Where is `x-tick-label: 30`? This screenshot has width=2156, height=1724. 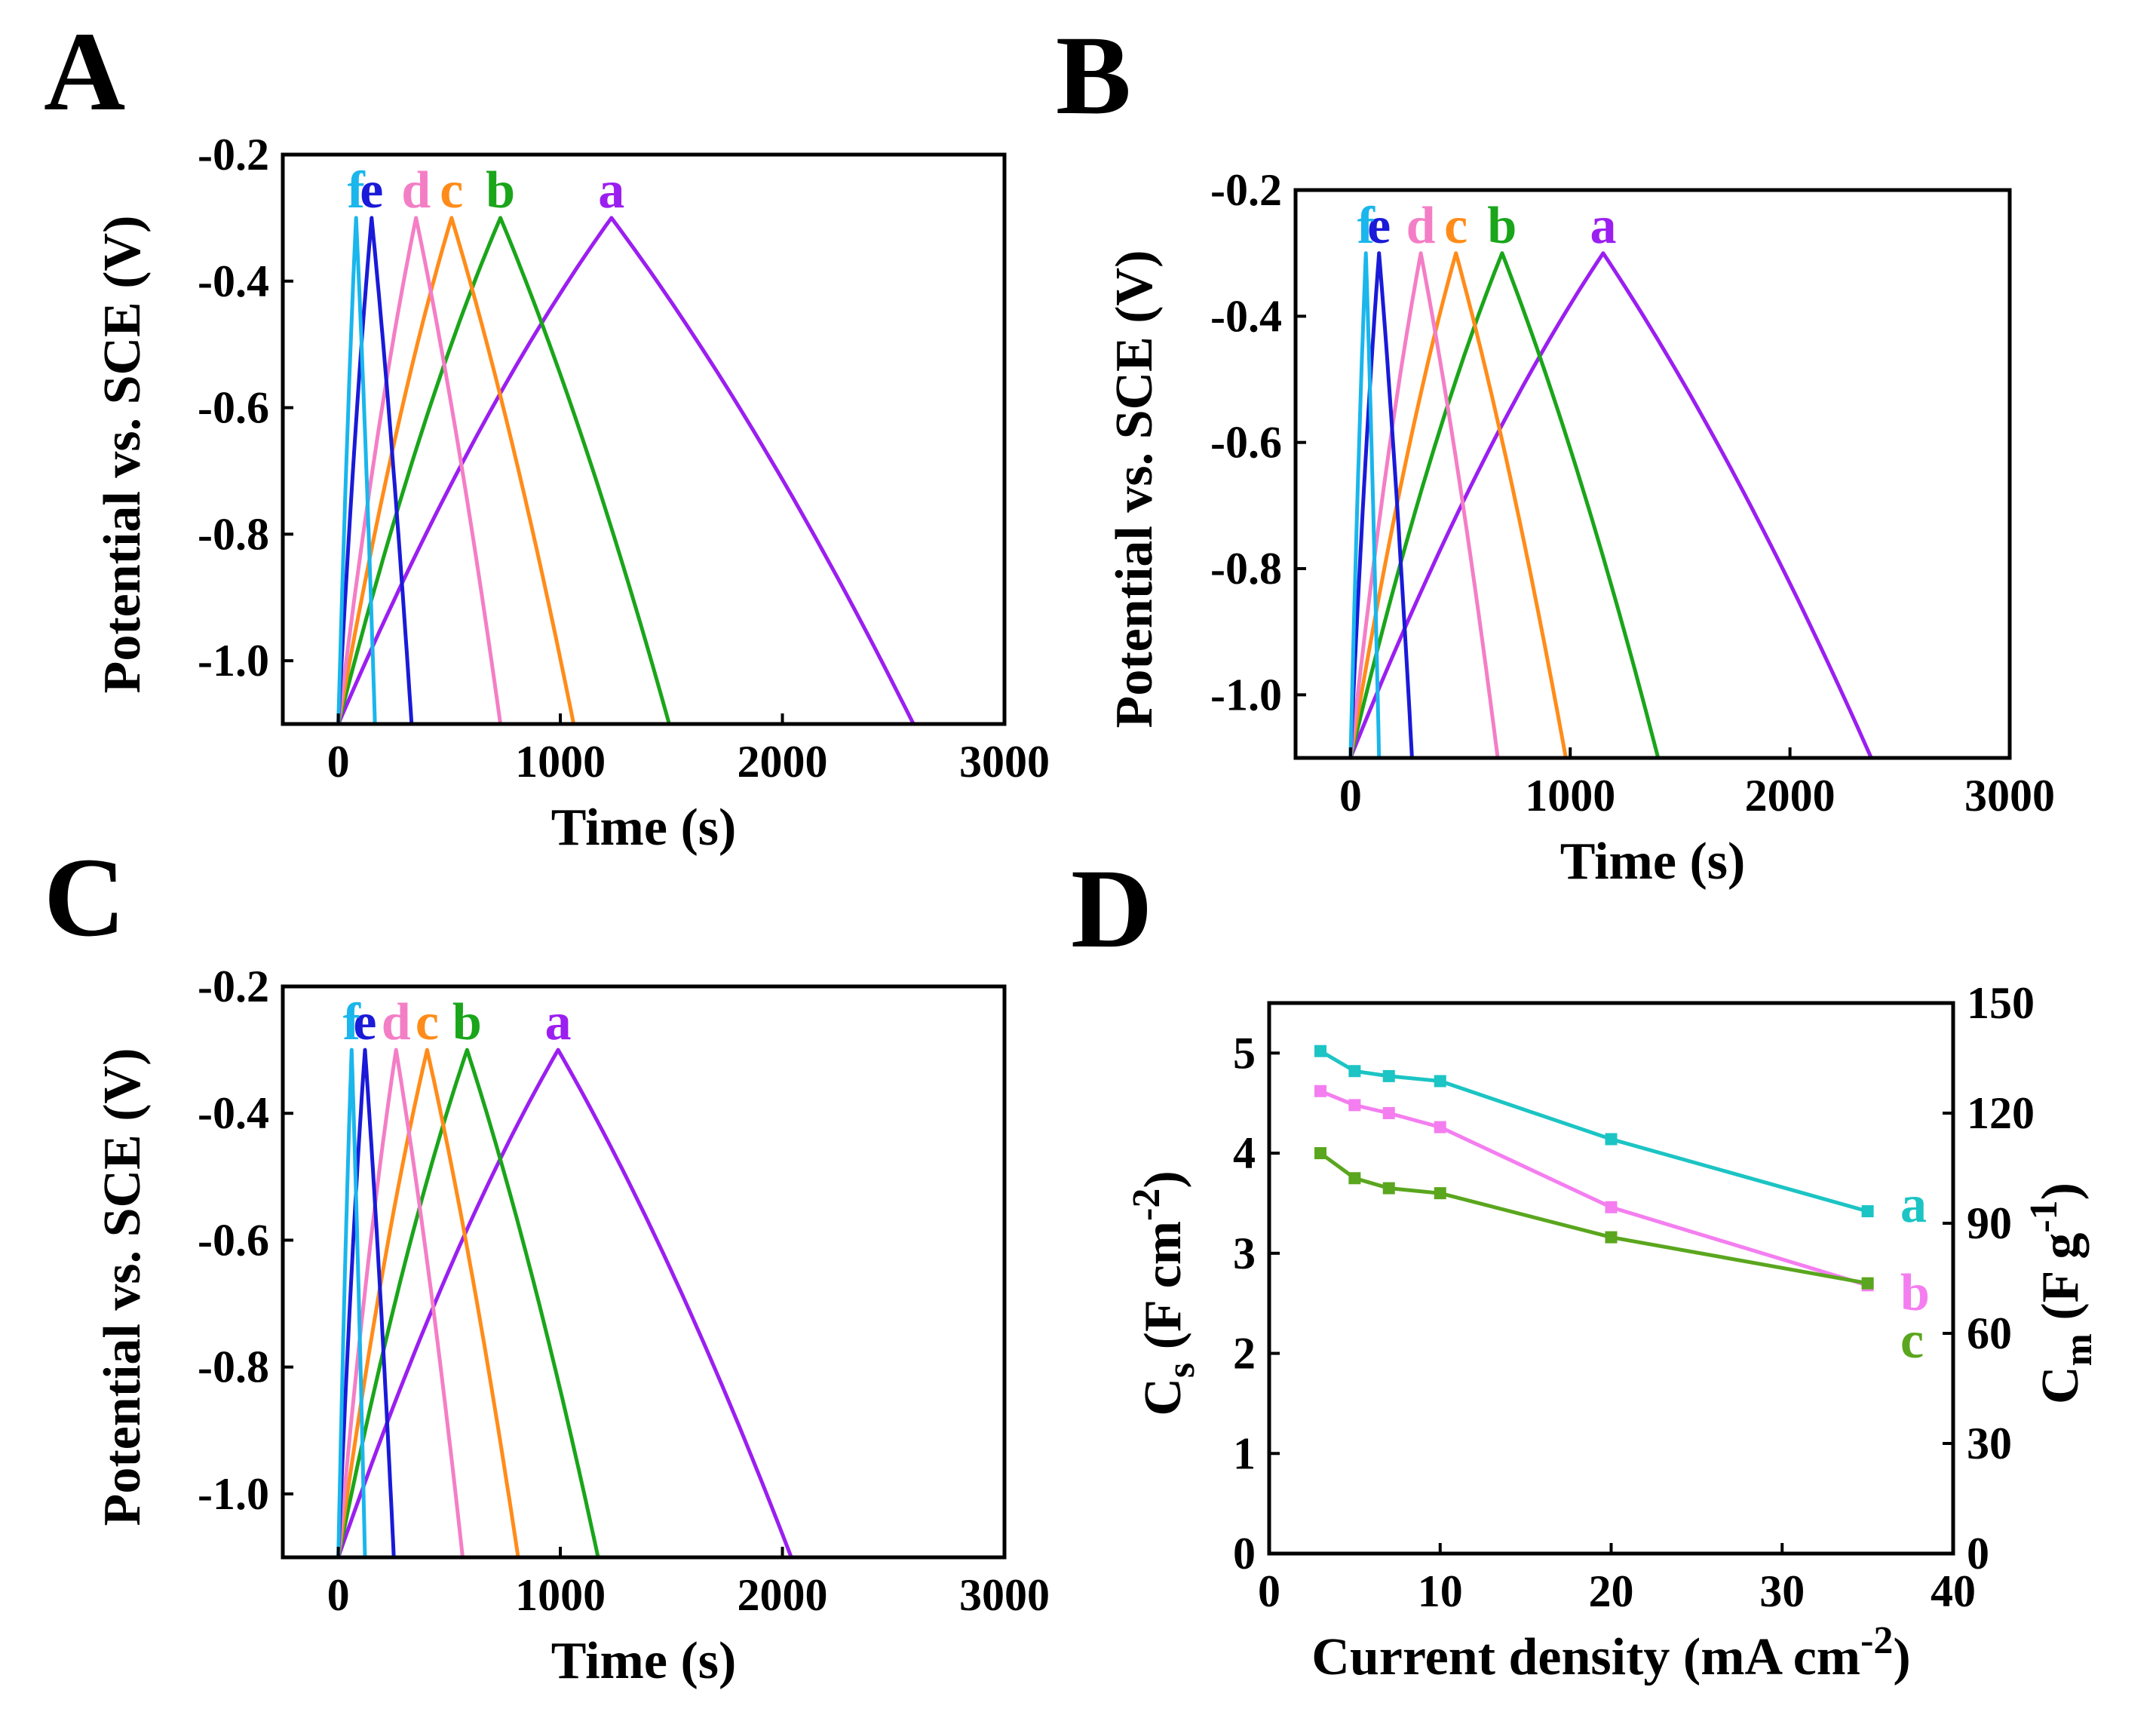 x-tick-label: 30 is located at coordinates (1782, 1591).